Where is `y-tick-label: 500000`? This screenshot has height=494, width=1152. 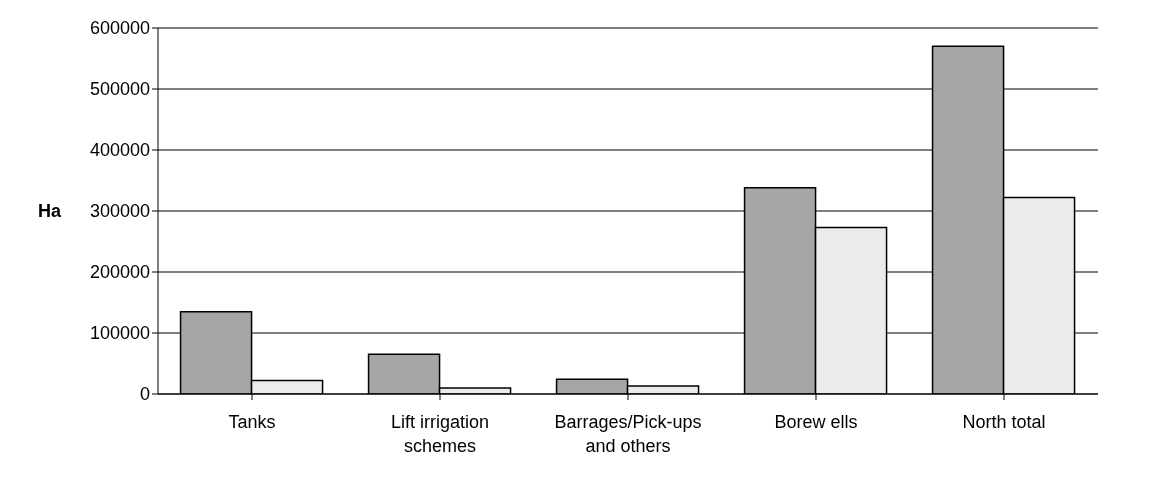
y-tick-label: 500000 is located at coordinates (119, 89).